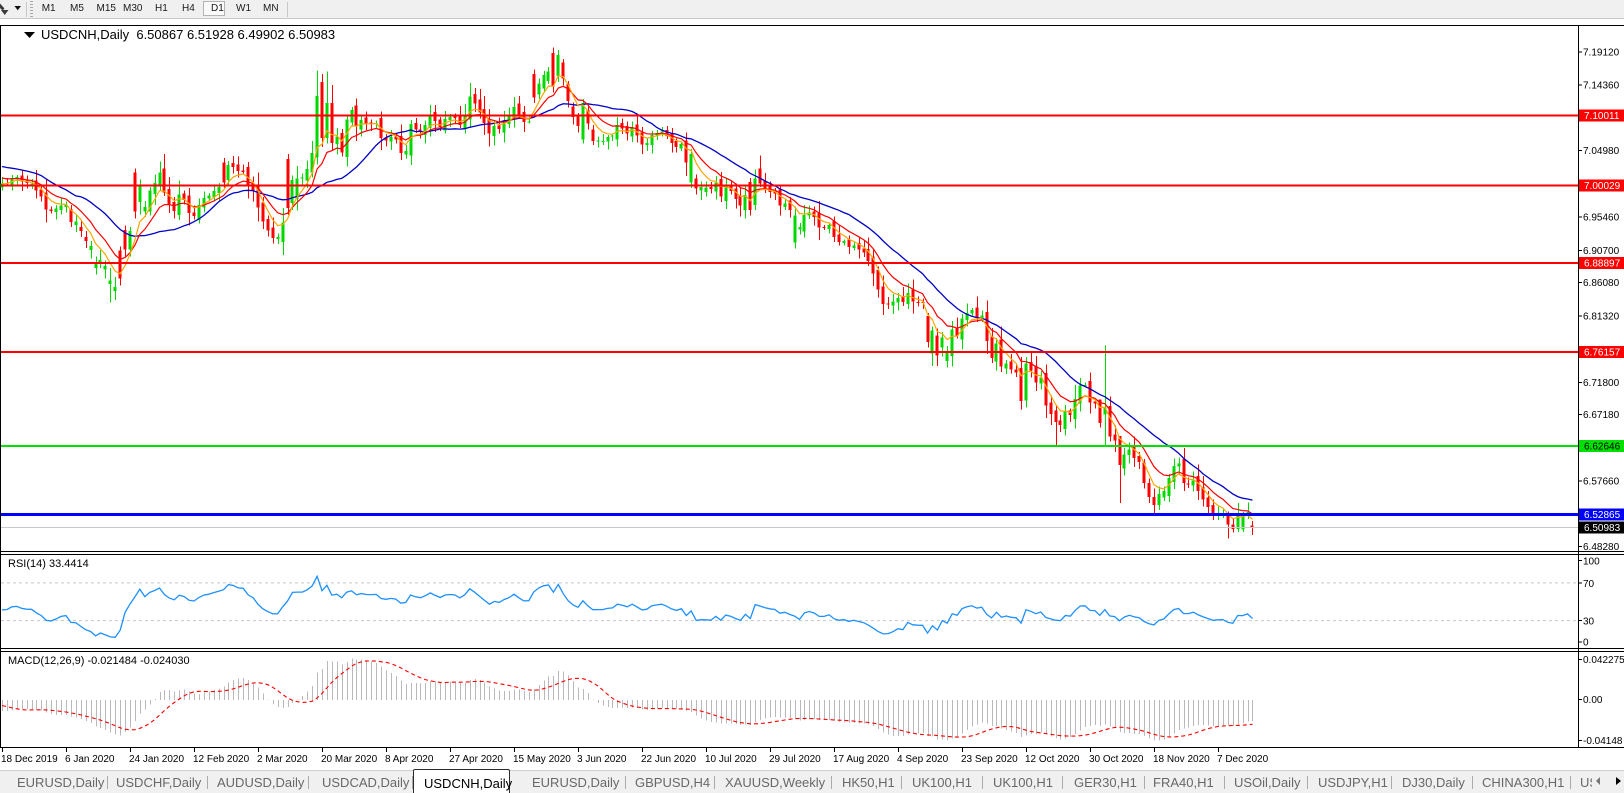 The width and height of the screenshot is (1624, 793). I want to click on svg-text: 6.67180, so click(1601, 415).